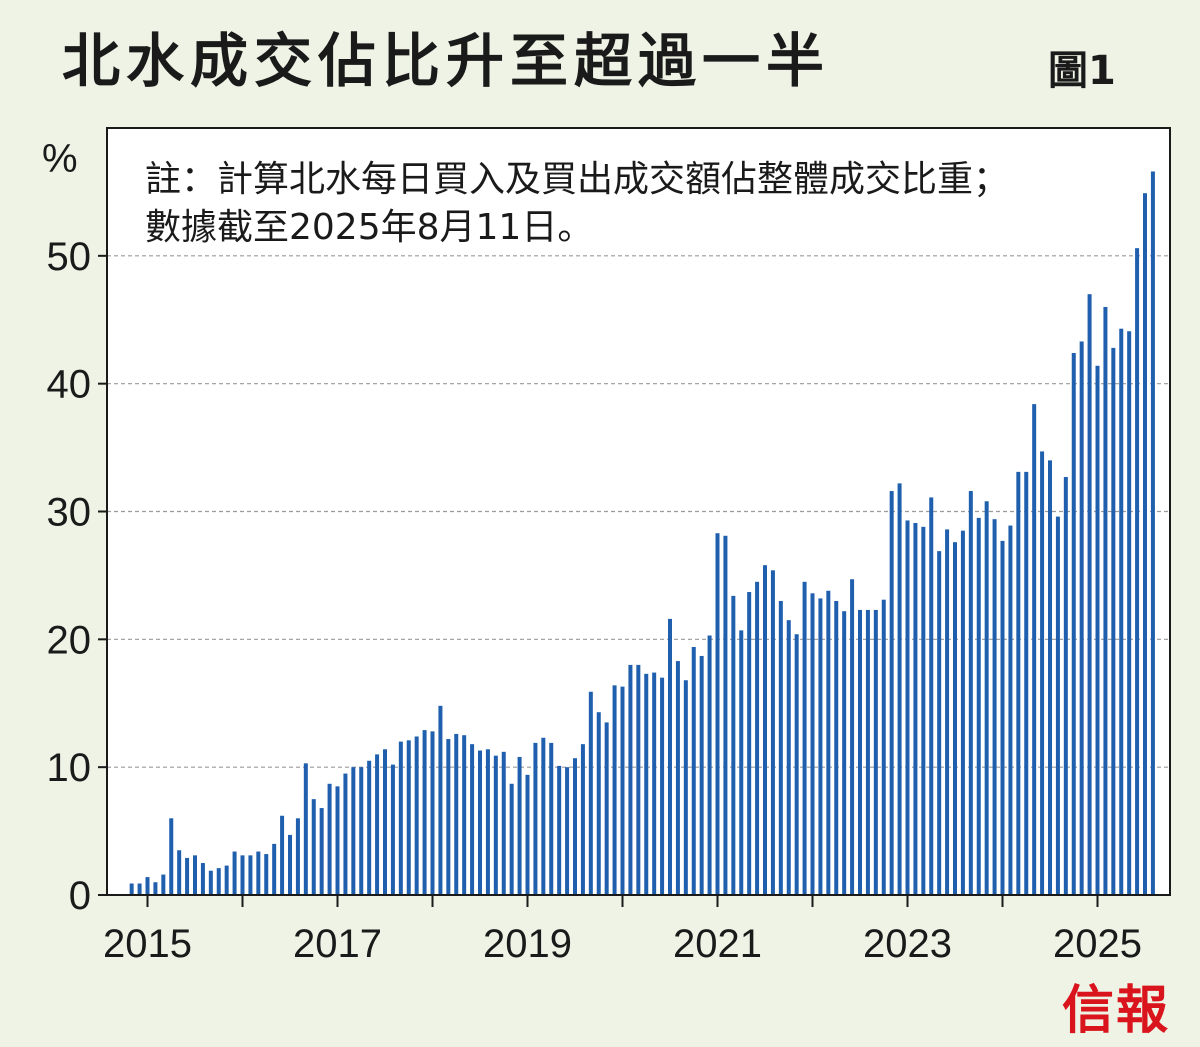 The width and height of the screenshot is (1200, 1047). Describe the element at coordinates (1097, 944) in the screenshot. I see `x-tick-label: 2025` at that location.